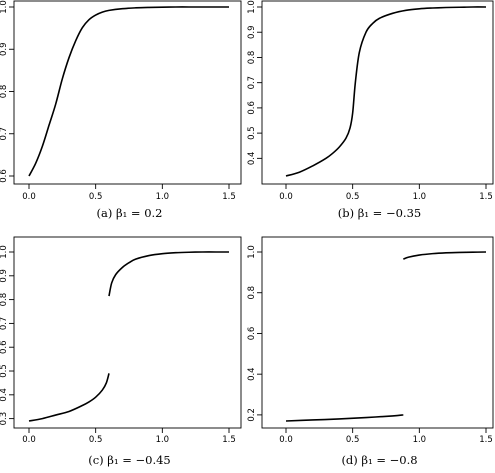 This screenshot has width=495, height=473. Describe the element at coordinates (379, 460) in the screenshot. I see `panel-caption: (d) β₁ = −0.8` at that location.